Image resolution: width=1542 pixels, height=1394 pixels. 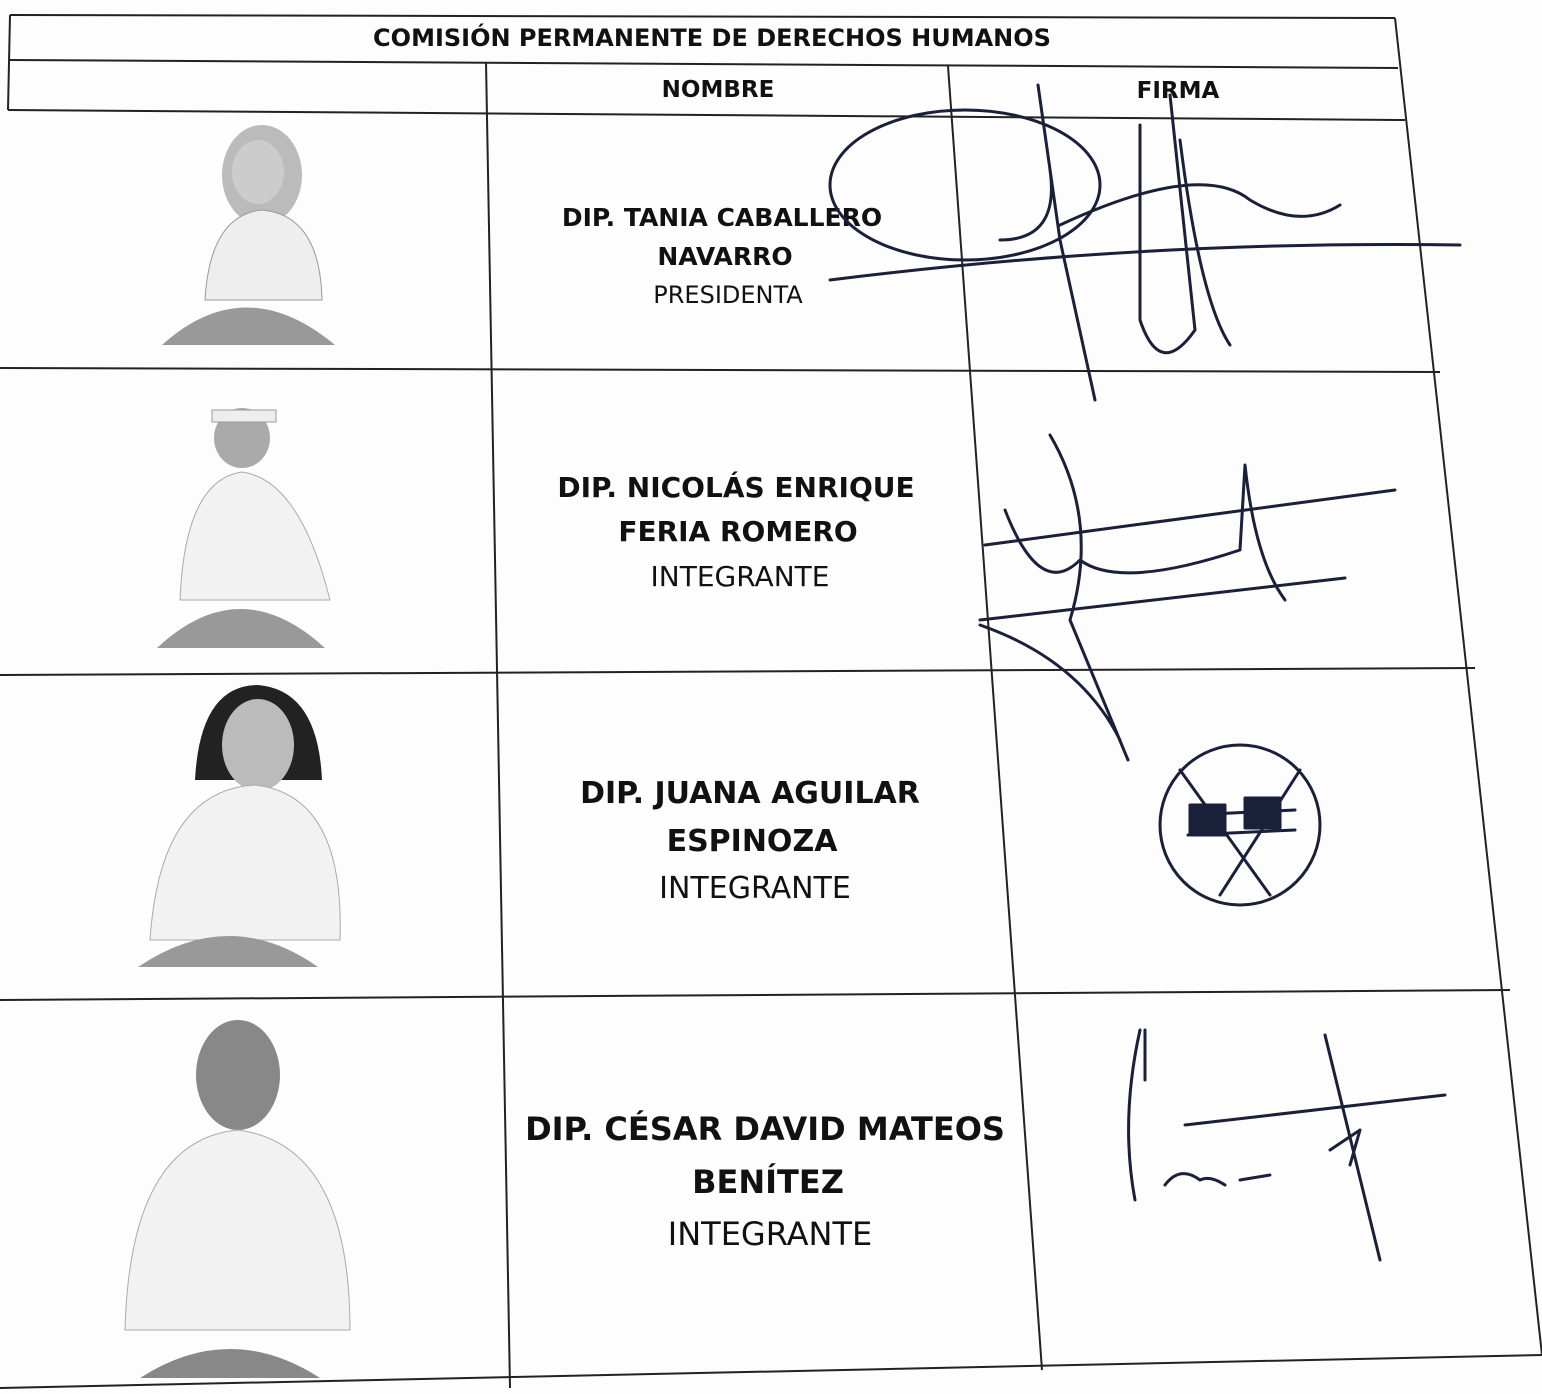 I want to click on title: COMISIÓN PERMANENTE DE DERECHOS HUMANOS, so click(x=712, y=37).